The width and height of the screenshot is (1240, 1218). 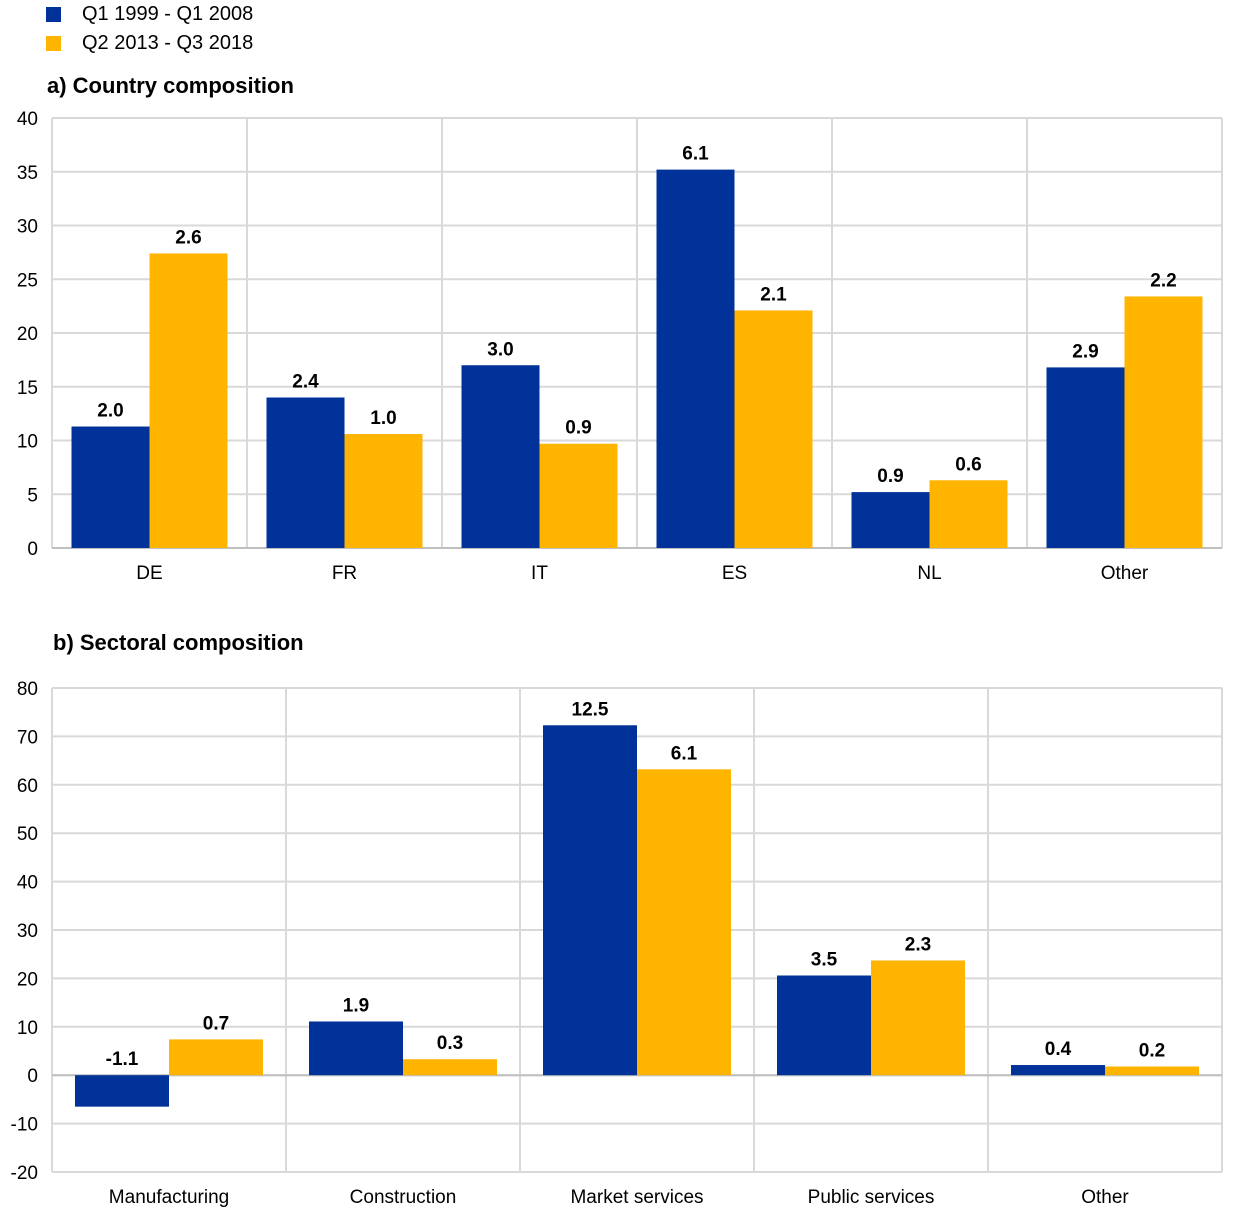 What do you see at coordinates (178, 642) in the screenshot?
I see `panel-b-title: b) Sectoral composition` at bounding box center [178, 642].